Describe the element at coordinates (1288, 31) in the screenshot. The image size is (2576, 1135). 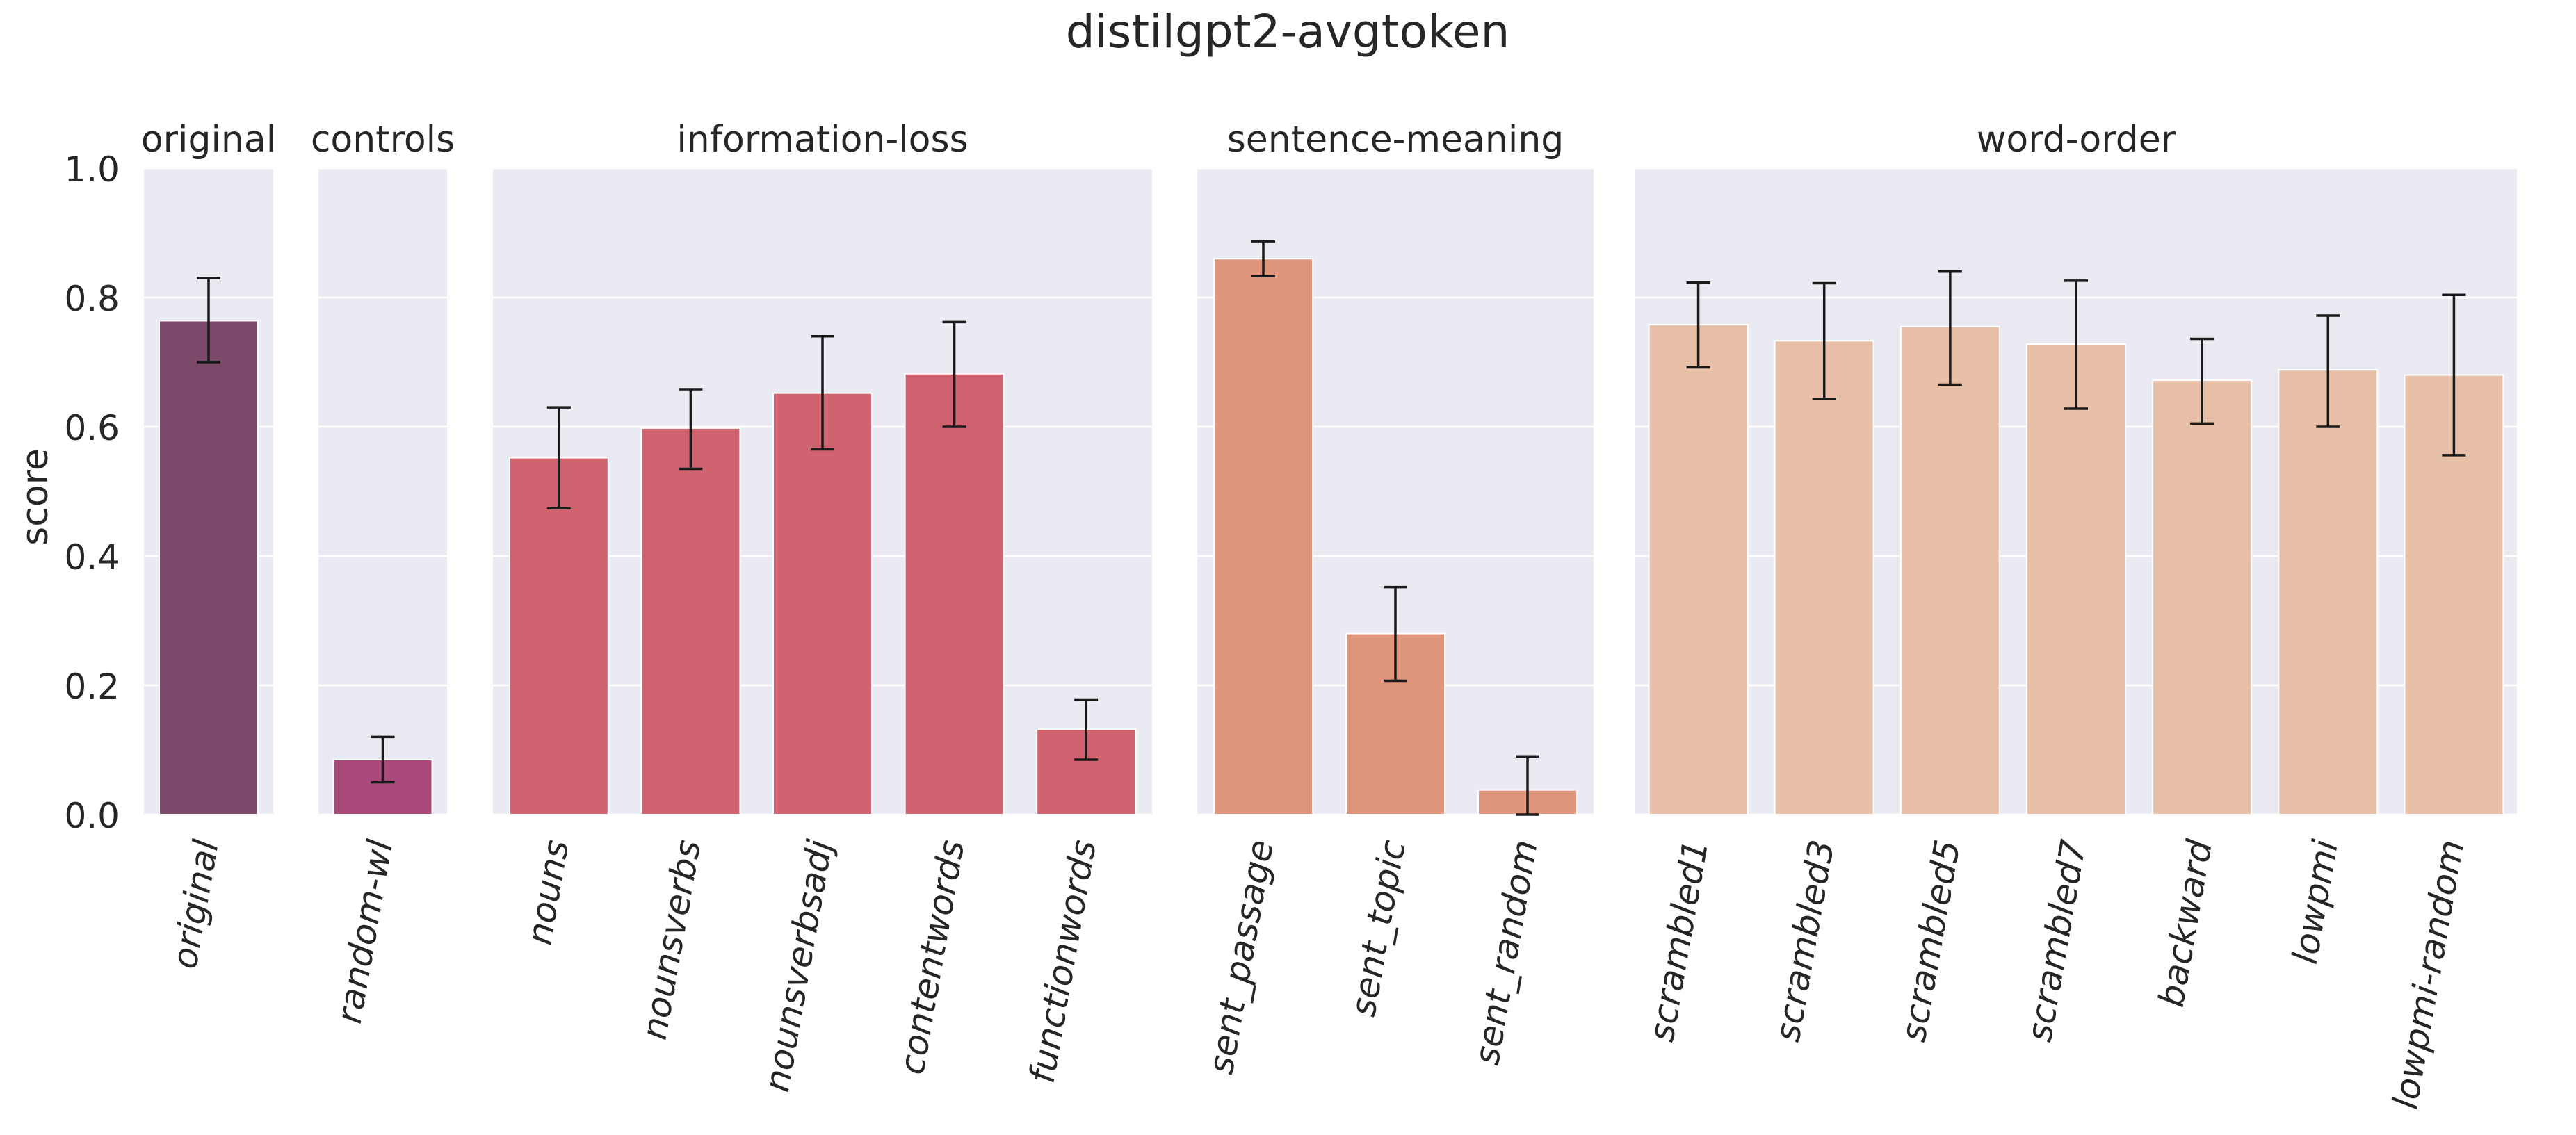
I see `chart-title: distilgpt2-avgtoken` at that location.